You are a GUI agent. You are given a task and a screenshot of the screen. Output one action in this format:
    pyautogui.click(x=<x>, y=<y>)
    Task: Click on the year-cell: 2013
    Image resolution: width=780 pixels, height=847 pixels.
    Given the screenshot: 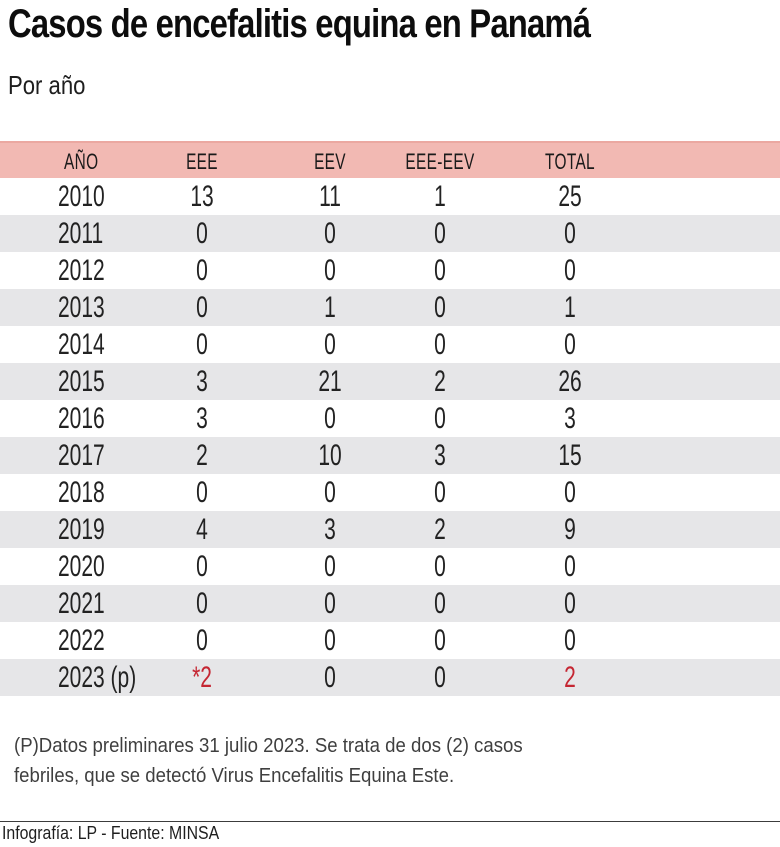 What is the action you would take?
    pyautogui.click(x=81, y=307)
    